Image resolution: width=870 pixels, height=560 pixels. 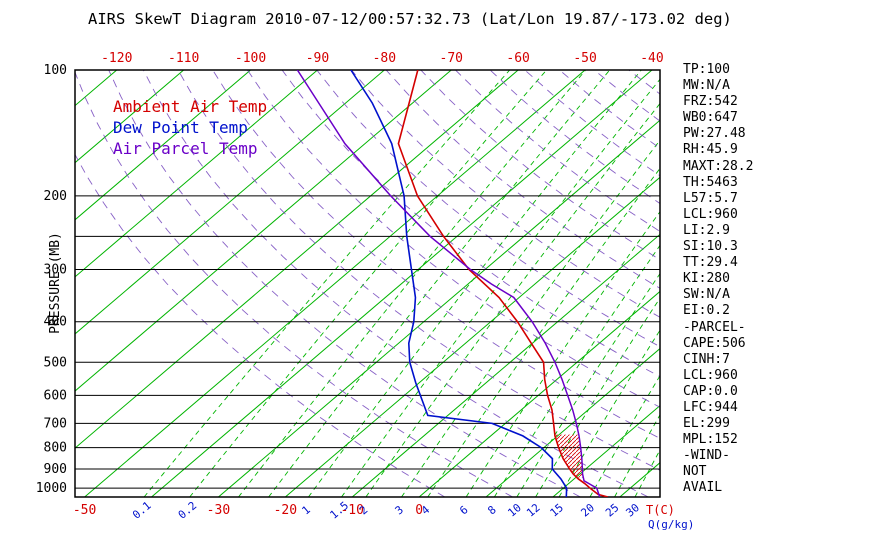 I want to click on mixing-ratio-label: 10, so click(x=514, y=510).